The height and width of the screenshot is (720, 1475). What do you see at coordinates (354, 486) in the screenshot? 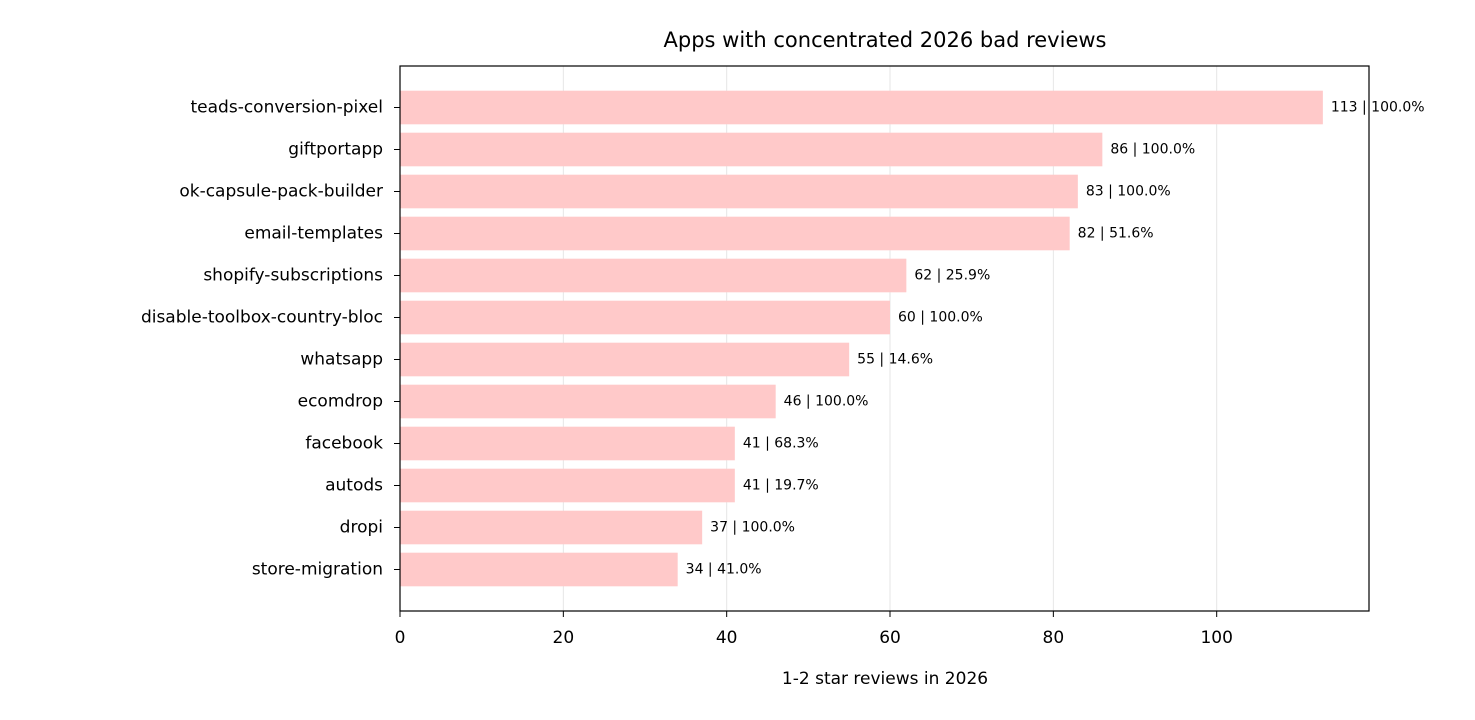
I see `y-tick-label: autods` at bounding box center [354, 486].